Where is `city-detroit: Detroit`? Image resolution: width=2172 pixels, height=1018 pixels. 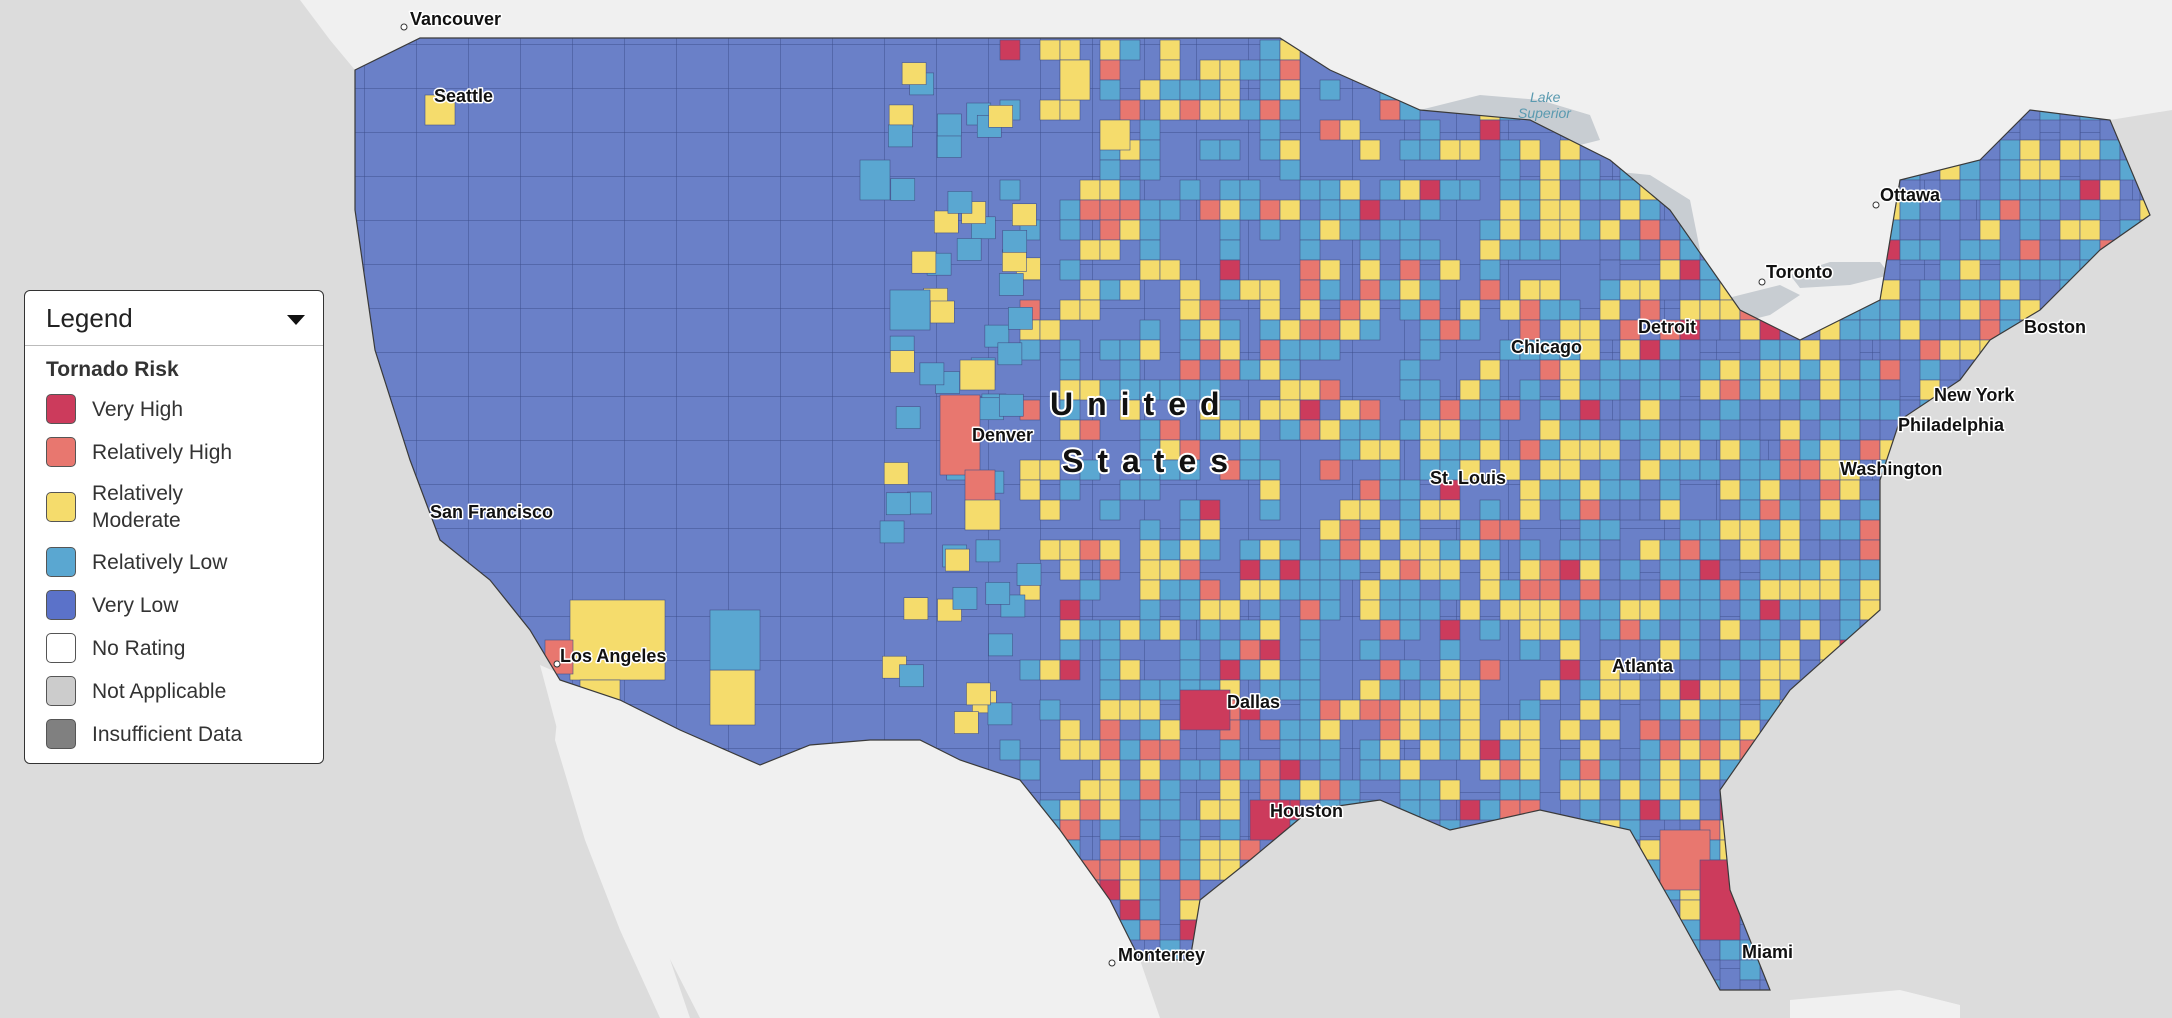
city-detroit: Detroit is located at coordinates (1667, 327).